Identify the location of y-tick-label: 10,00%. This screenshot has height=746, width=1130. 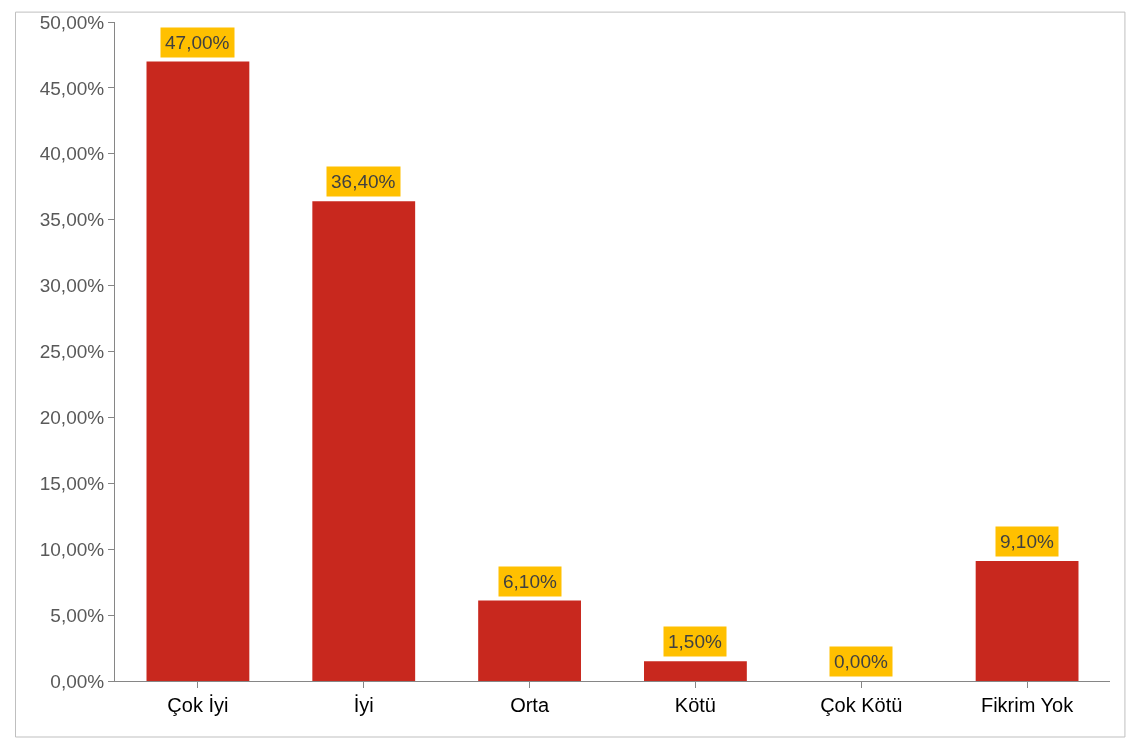
(72, 549).